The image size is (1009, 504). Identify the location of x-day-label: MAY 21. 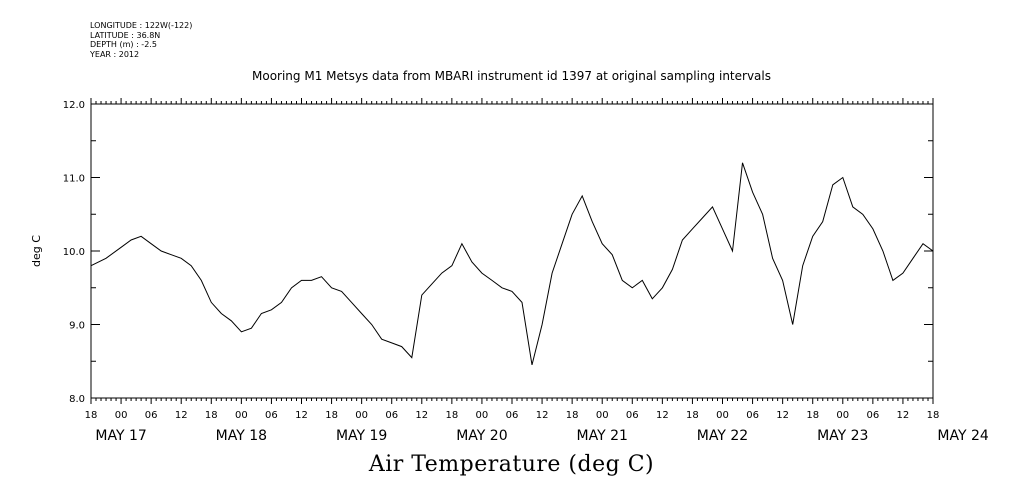
(602, 436).